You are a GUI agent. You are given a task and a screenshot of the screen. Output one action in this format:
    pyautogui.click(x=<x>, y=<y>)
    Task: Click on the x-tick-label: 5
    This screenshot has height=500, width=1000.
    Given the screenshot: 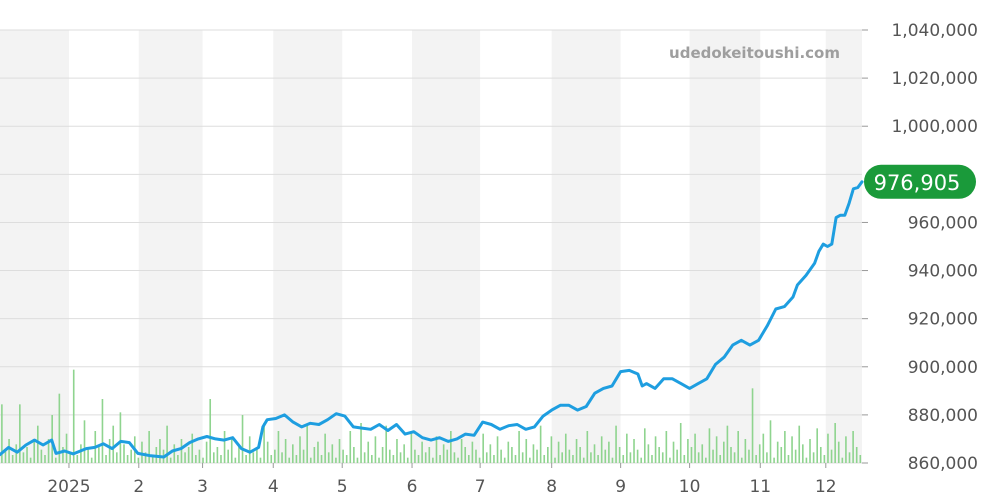 What is the action you would take?
    pyautogui.click(x=342, y=487)
    